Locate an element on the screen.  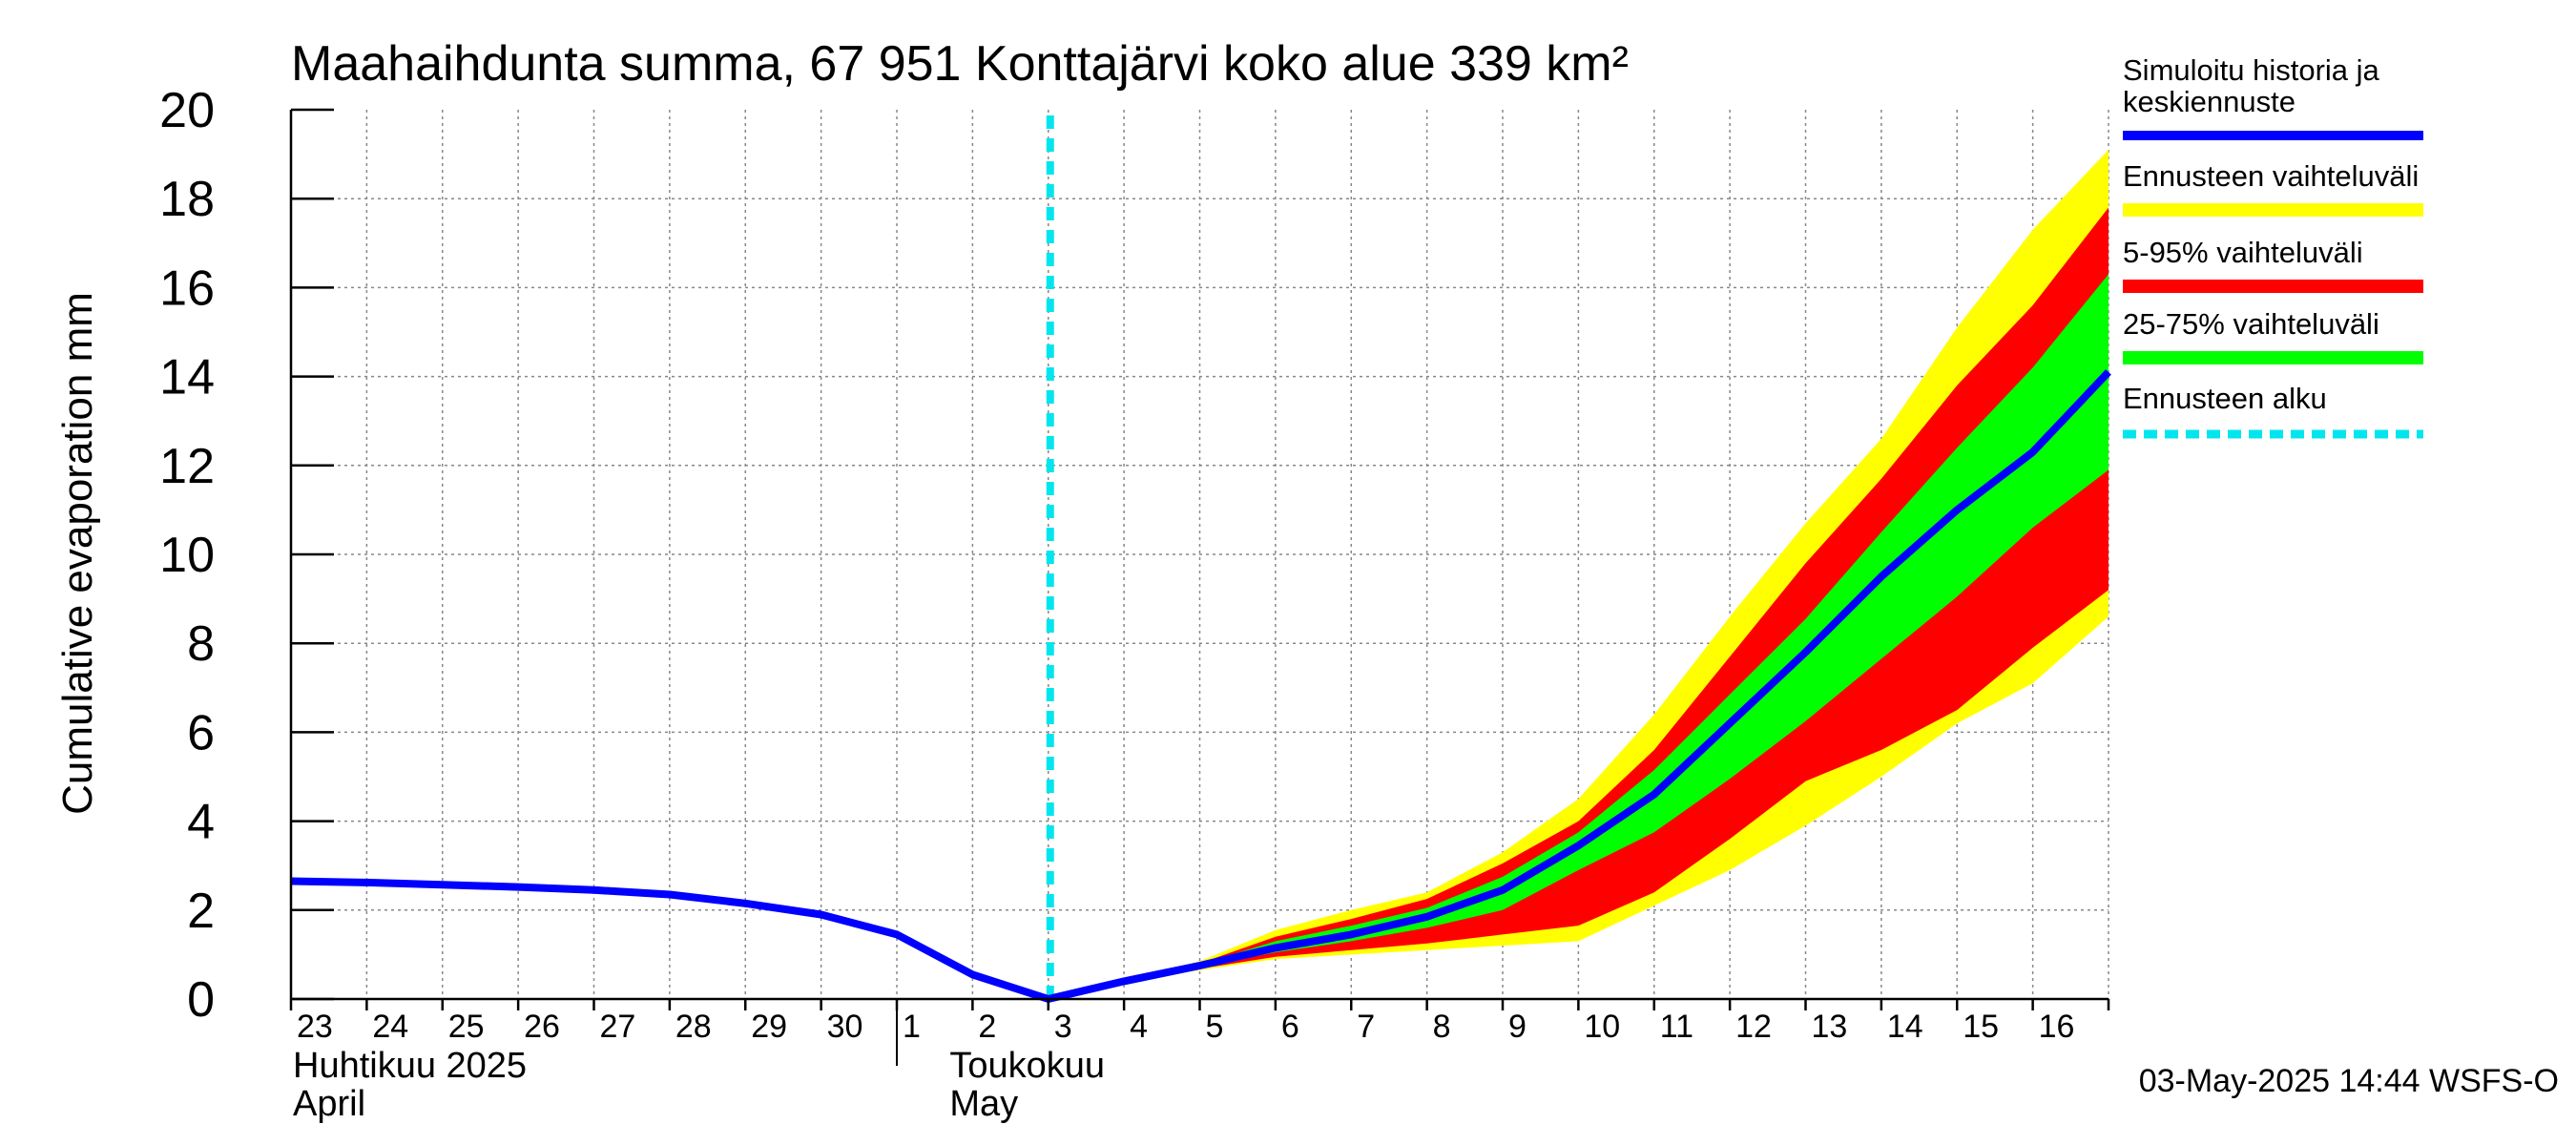
x-tick-label: 7 is located at coordinates (1366, 1027).